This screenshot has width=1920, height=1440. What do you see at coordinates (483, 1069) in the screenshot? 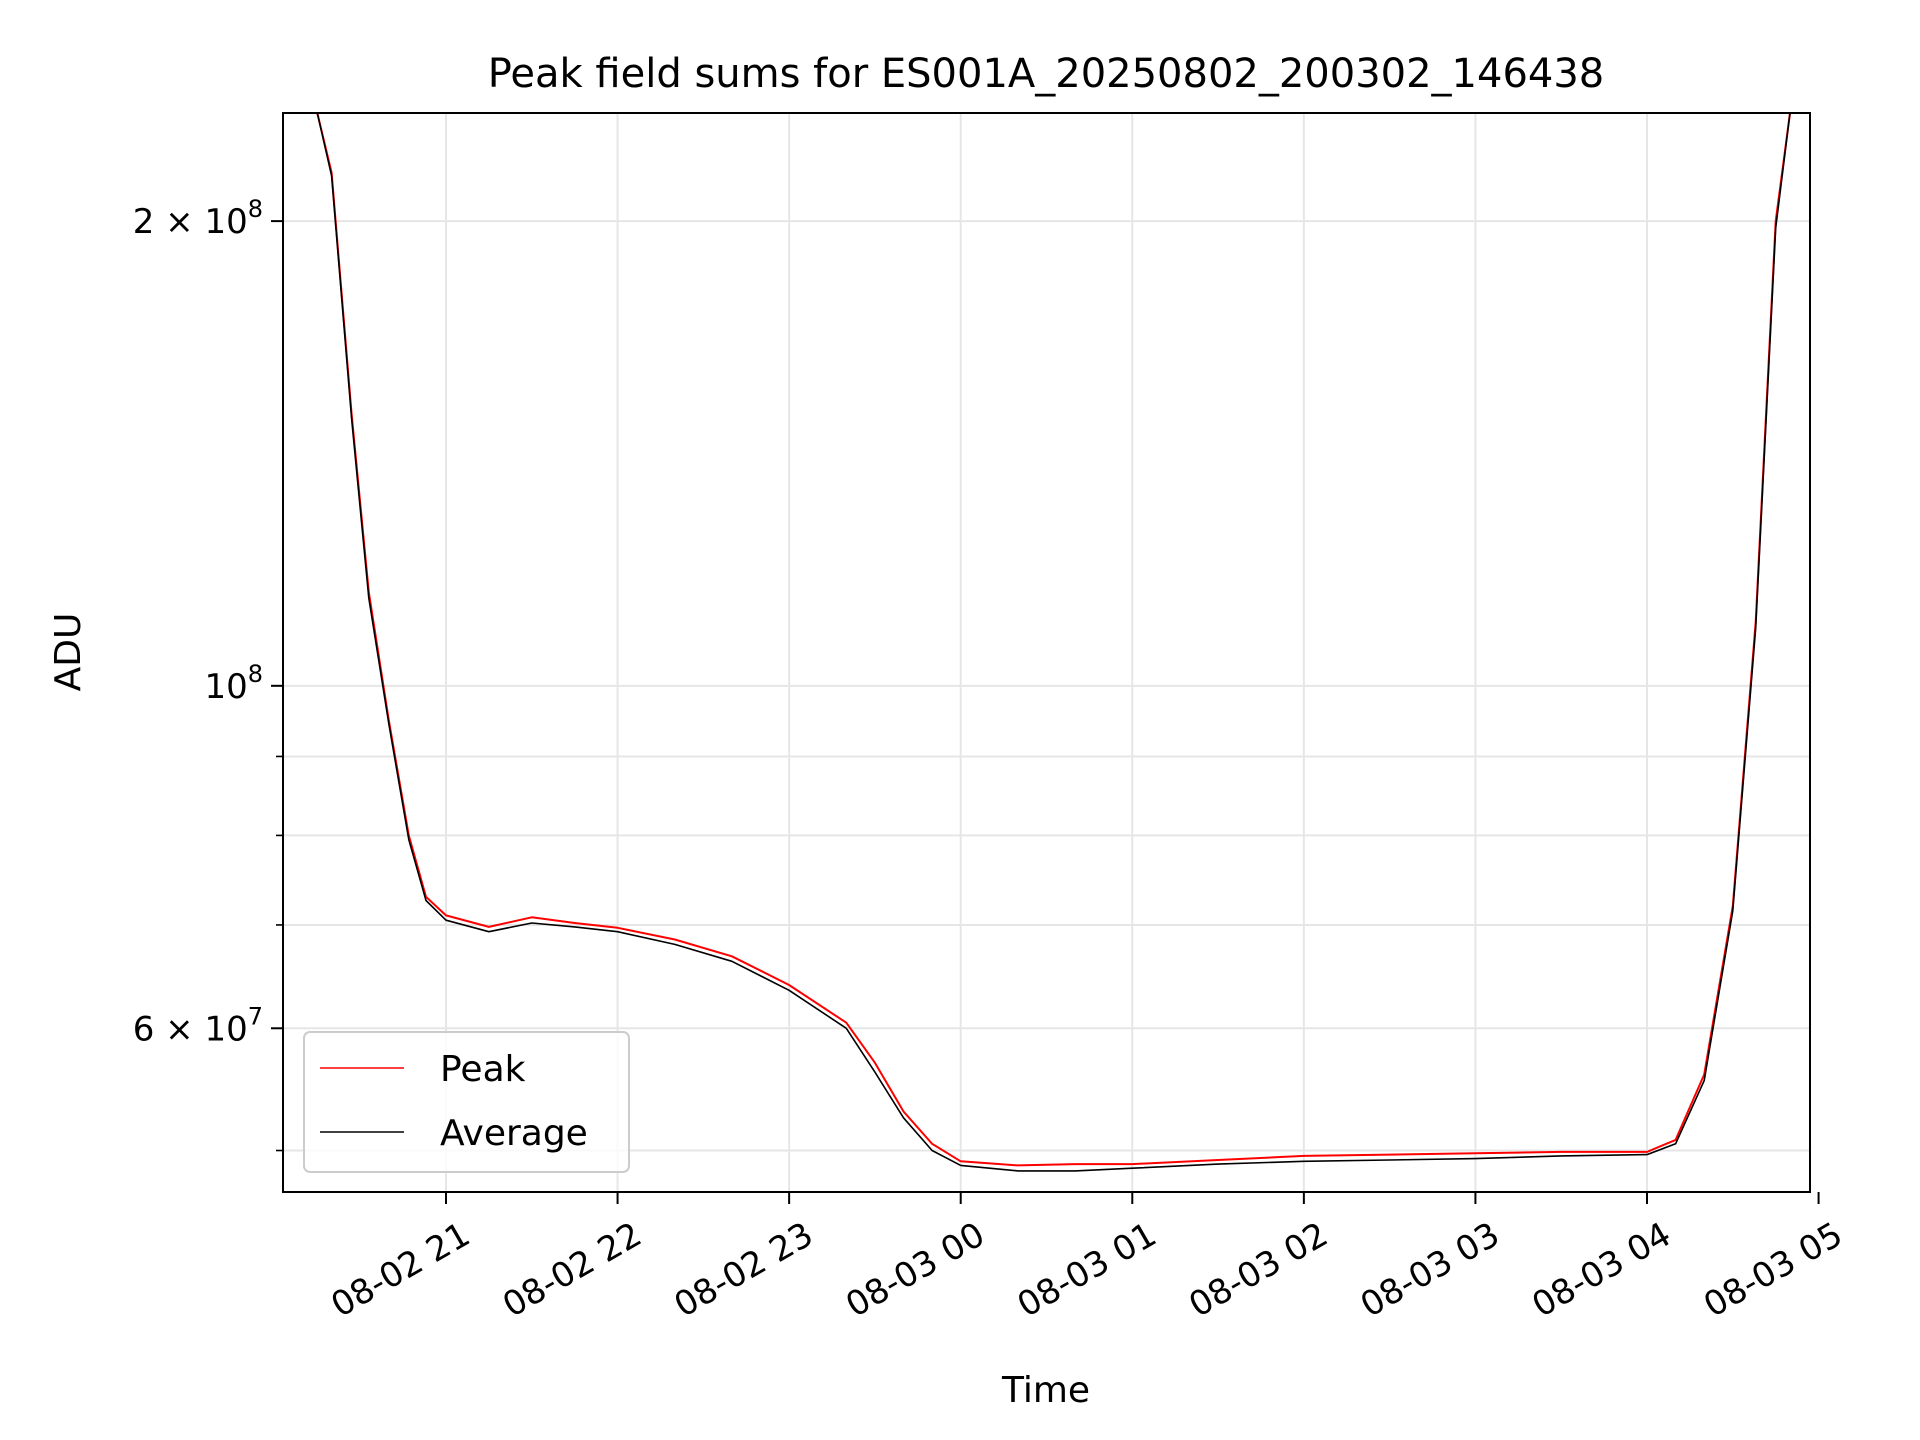
I see `legend-label-peak: Peak` at bounding box center [483, 1069].